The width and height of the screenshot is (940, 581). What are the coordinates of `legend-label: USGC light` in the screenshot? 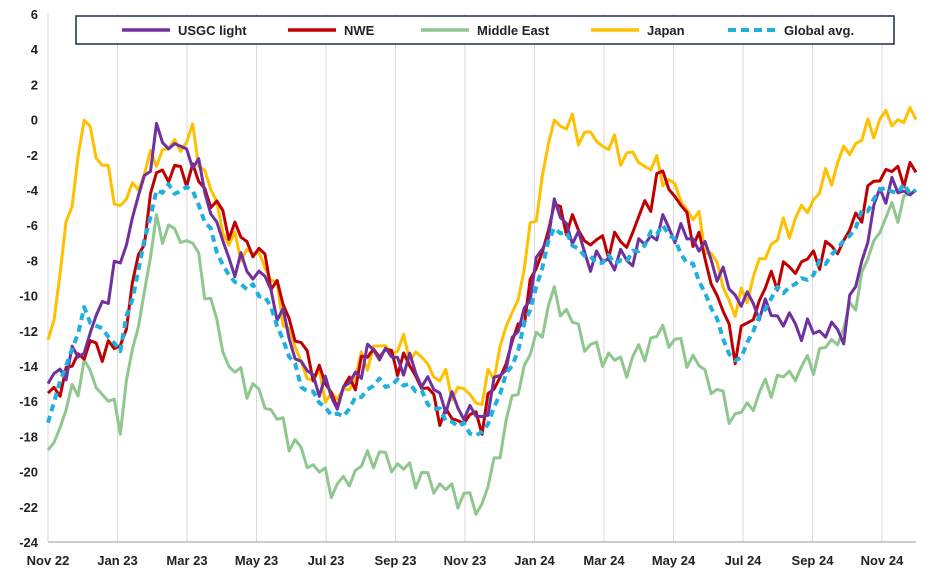 It's located at (212, 30).